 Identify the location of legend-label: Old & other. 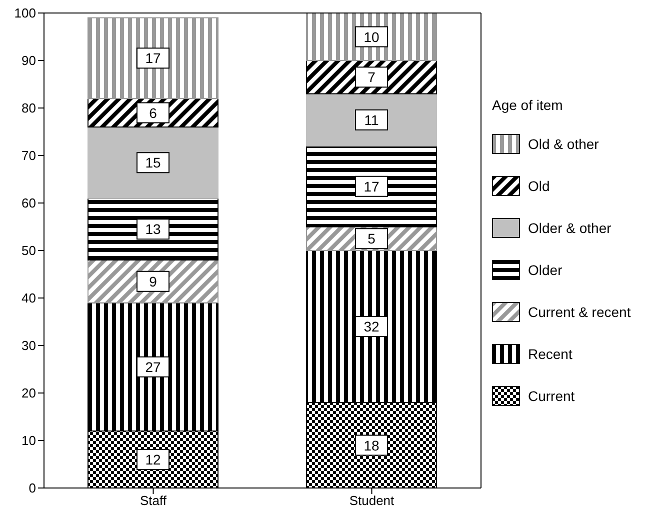
(563, 144).